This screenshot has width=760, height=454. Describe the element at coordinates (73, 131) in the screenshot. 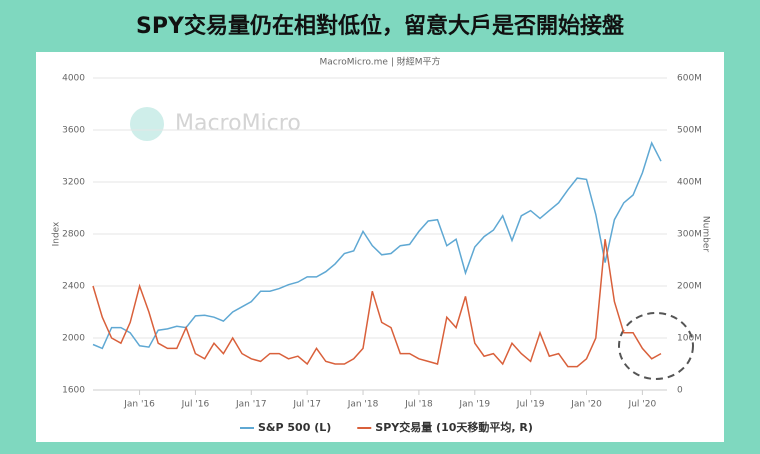

I see `y-tick-label: 3600` at that location.